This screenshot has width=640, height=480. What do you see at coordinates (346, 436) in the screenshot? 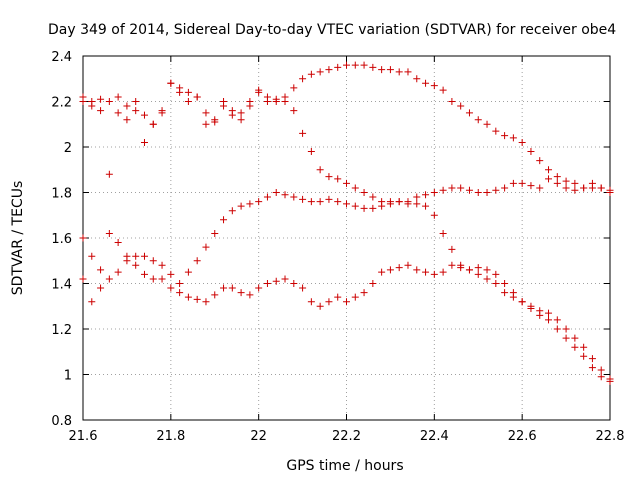
I see `x-tick-label: 22.2` at bounding box center [346, 436].